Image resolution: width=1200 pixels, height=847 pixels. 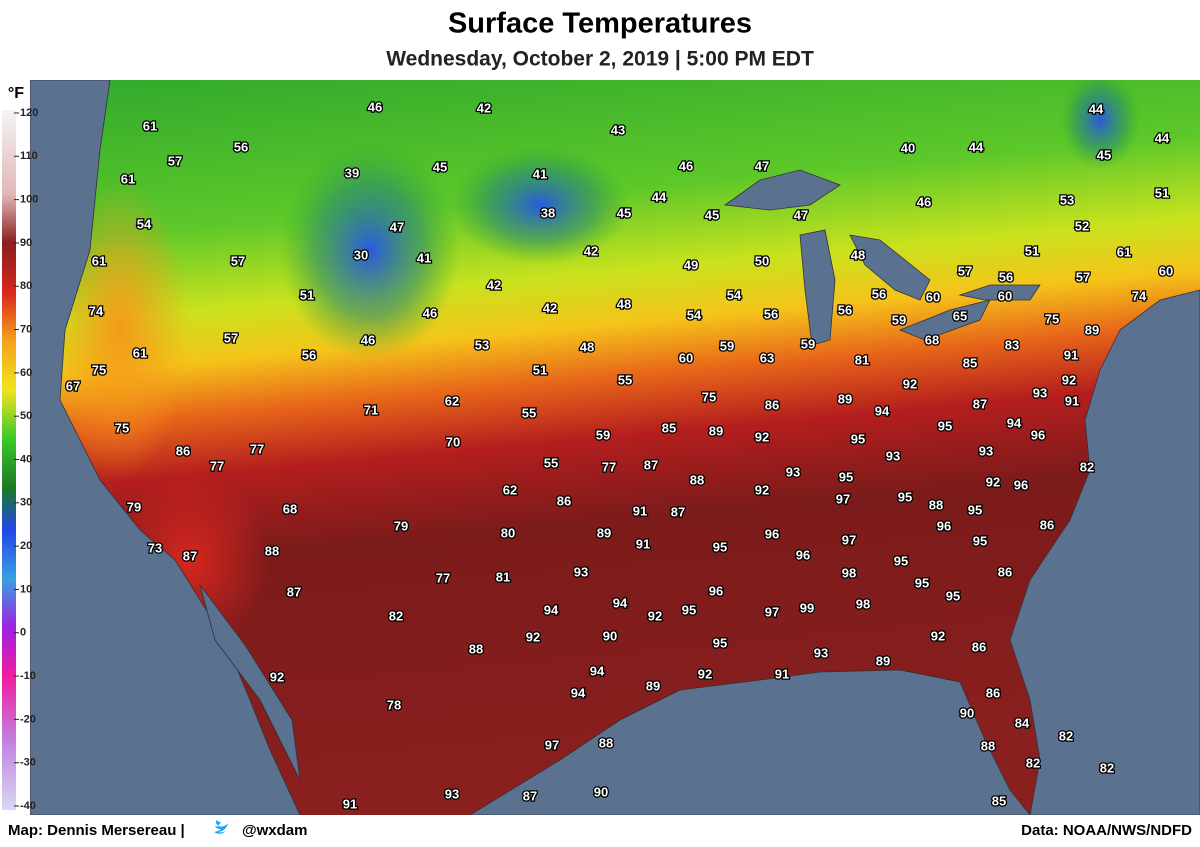 I want to click on legend-tick-label: 30, so click(x=26, y=503).